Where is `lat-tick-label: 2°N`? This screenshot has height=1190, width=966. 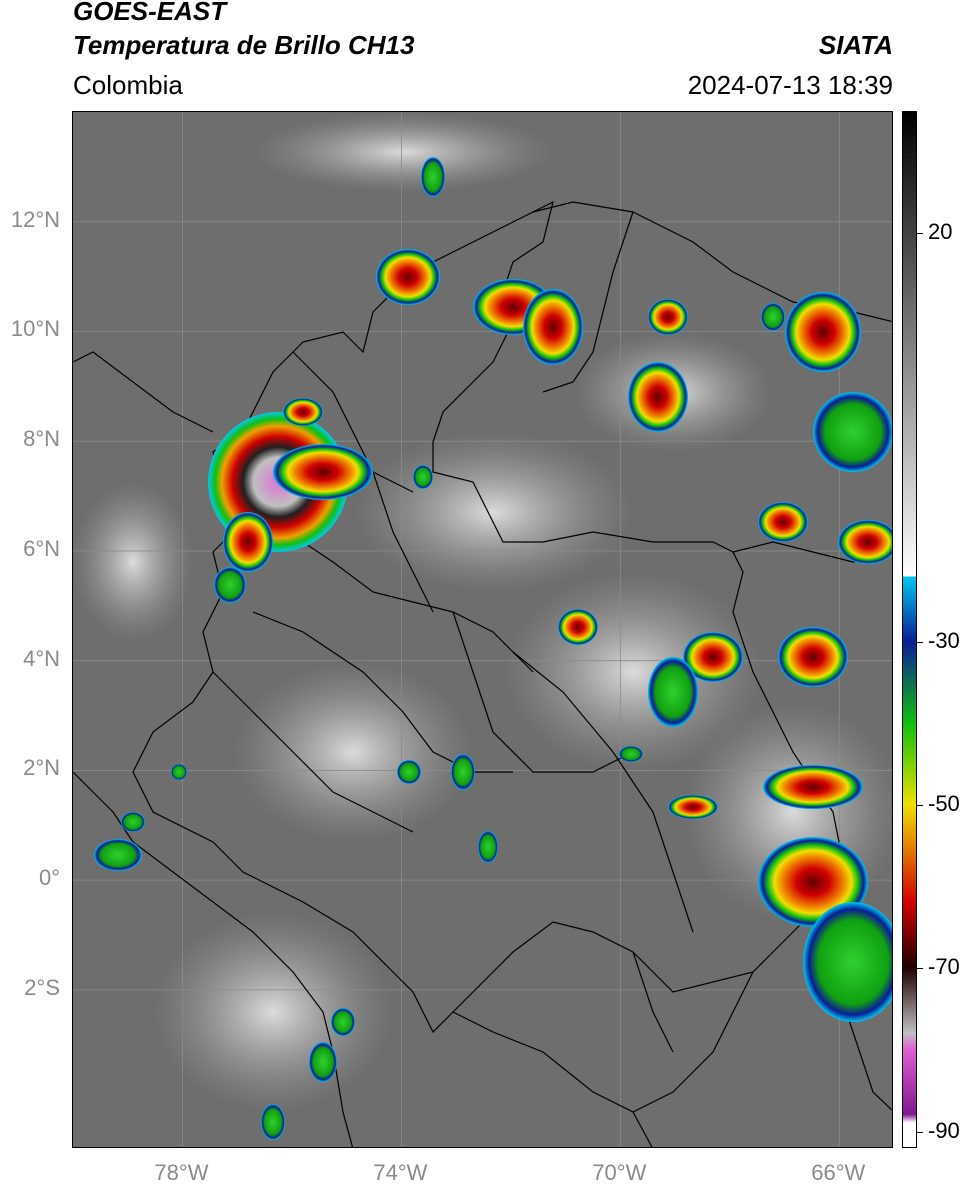 lat-tick-label: 2°N is located at coordinates (41, 768).